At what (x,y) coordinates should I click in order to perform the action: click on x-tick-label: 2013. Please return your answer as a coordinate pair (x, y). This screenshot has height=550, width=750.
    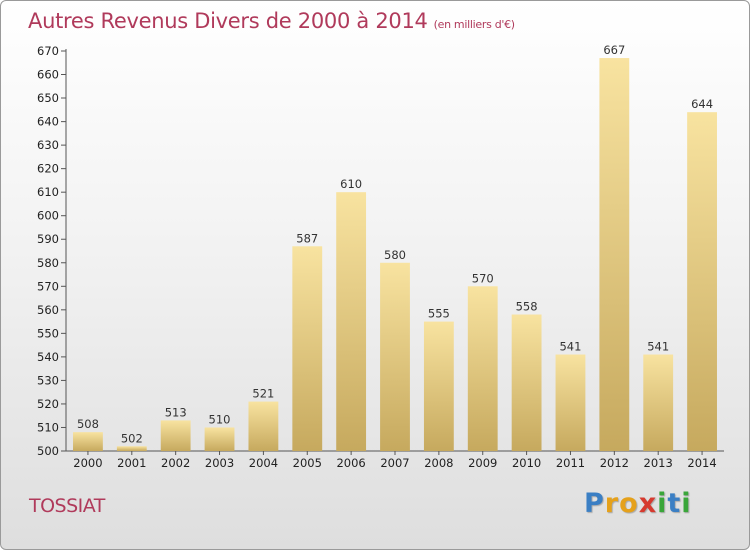
    Looking at the image, I should click on (658, 463).